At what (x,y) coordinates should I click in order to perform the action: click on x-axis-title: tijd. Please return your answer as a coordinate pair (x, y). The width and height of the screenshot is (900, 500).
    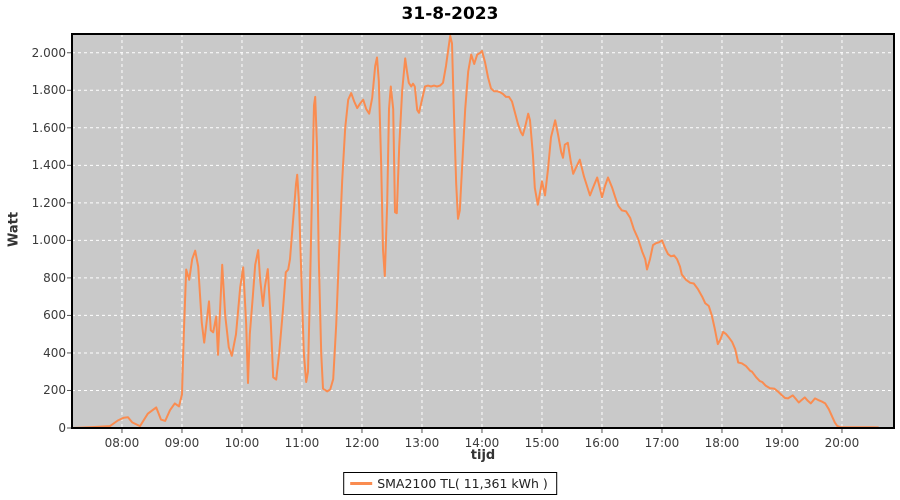
    Looking at the image, I should click on (483, 455).